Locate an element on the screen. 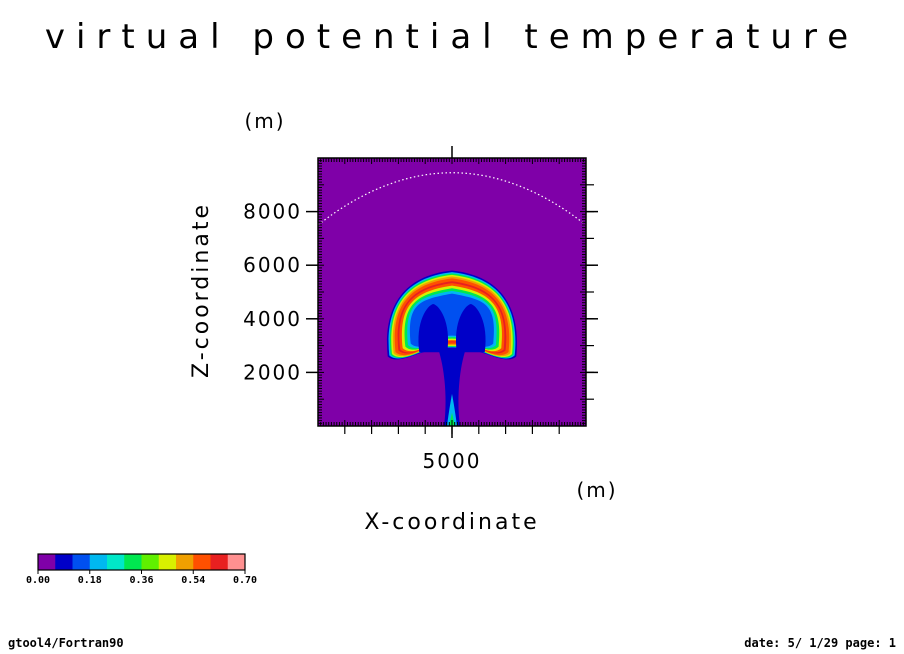 The image size is (904, 654). colorbar: 0.00 0.18 0.36 0.54 0.70 is located at coordinates (141, 569).